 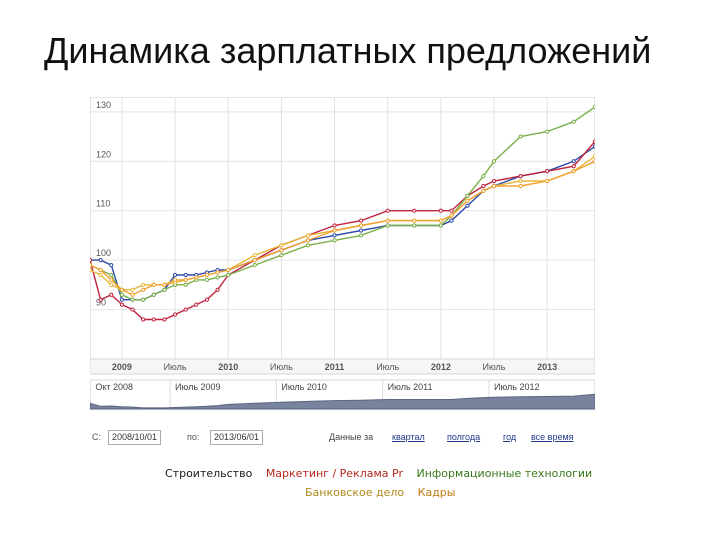 I want to click on range-link-quarter: квартал, so click(x=408, y=437).